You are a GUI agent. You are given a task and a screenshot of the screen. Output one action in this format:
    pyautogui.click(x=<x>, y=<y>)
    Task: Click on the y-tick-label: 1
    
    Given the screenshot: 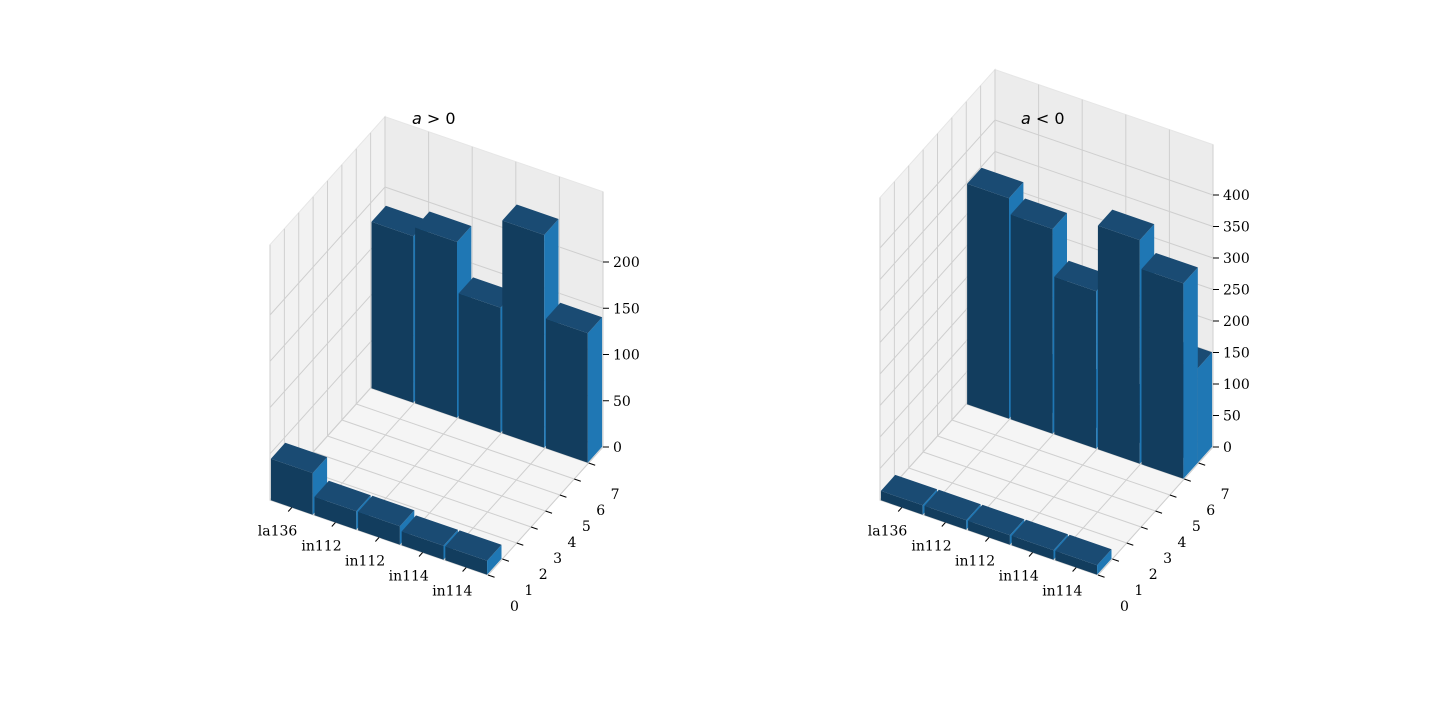 What is the action you would take?
    pyautogui.click(x=1138, y=591)
    